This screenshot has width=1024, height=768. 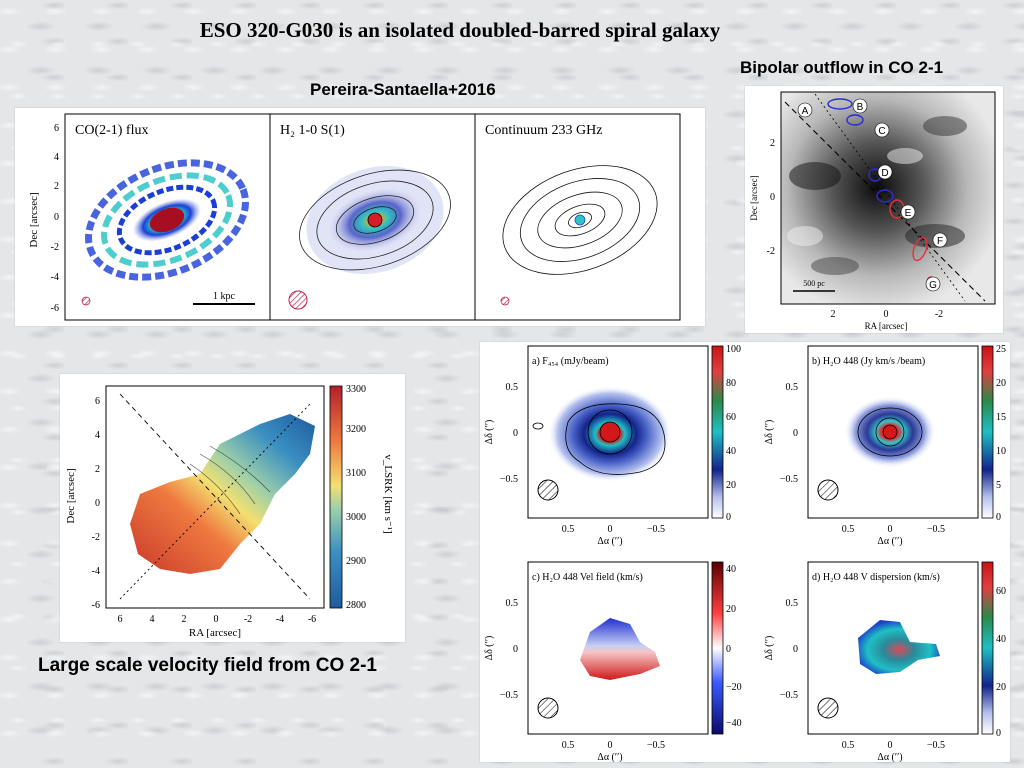 What do you see at coordinates (312, 130) in the screenshot?
I see `panel-h2-label: H₂ 1-0 S(1)` at bounding box center [312, 130].